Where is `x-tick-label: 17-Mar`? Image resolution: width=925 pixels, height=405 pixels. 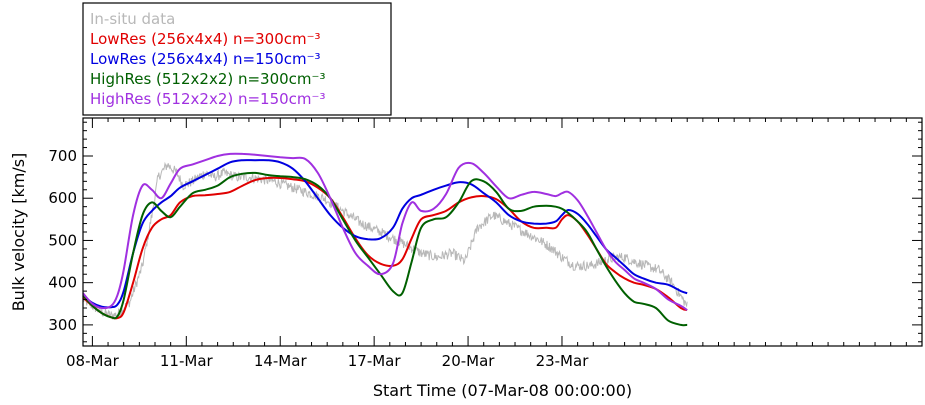
x-tick-label: 17-Mar is located at coordinates (375, 361).